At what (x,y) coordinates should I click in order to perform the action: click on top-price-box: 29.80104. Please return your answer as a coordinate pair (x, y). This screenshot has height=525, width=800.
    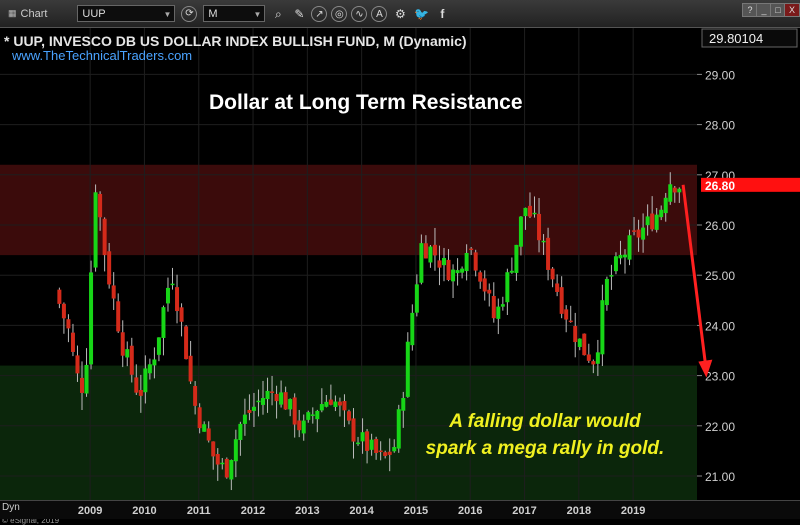
    Looking at the image, I should click on (749, 38).